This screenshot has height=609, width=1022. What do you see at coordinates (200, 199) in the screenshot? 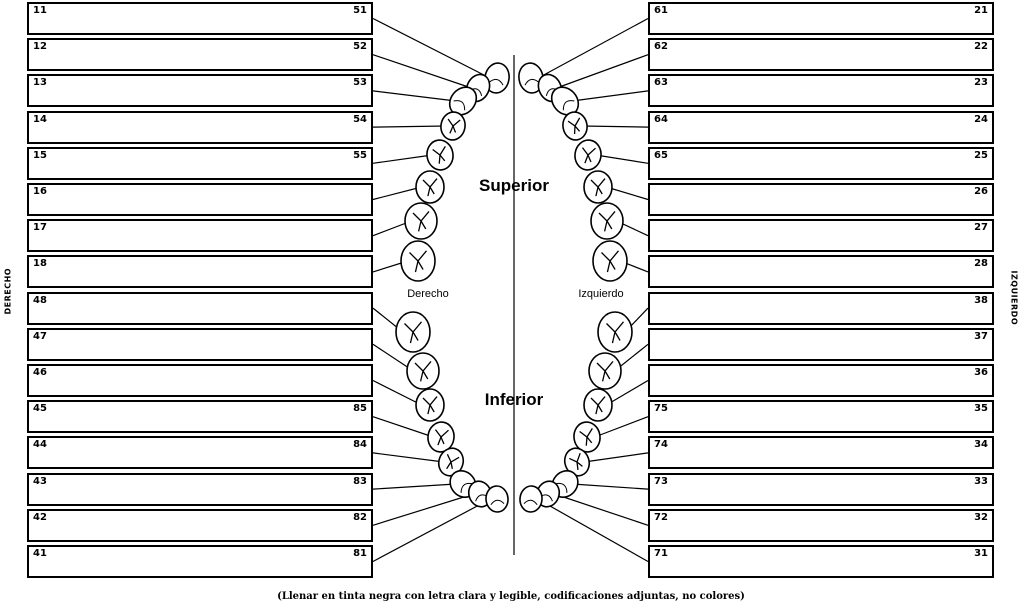
I see `left-tooth-row: 16` at bounding box center [200, 199].